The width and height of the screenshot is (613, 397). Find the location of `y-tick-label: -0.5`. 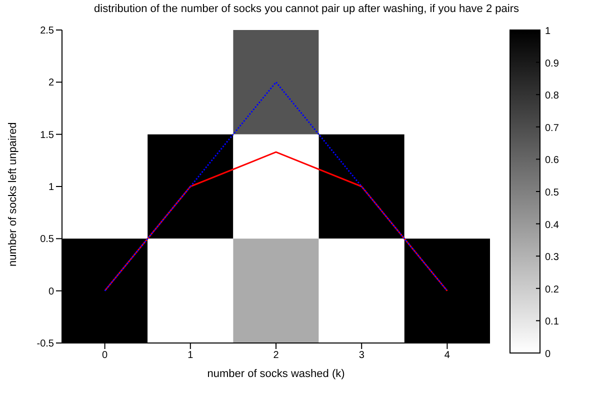

y-tick-label: -0.5 is located at coordinates (45, 344).